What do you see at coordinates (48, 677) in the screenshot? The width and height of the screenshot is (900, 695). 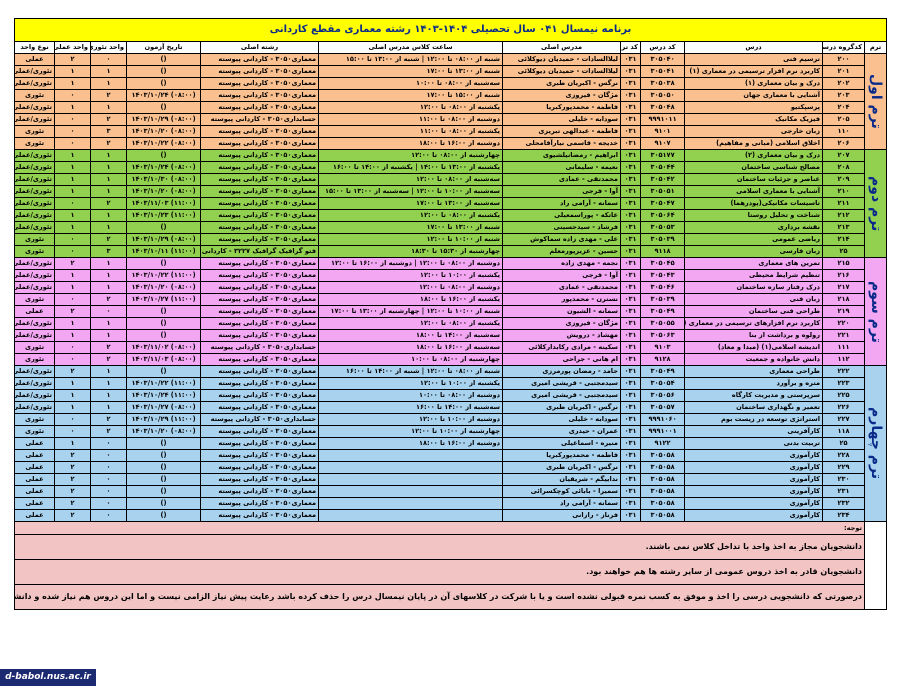 I see `site-stamp: d-babol.nus.ac.ir` at bounding box center [48, 677].